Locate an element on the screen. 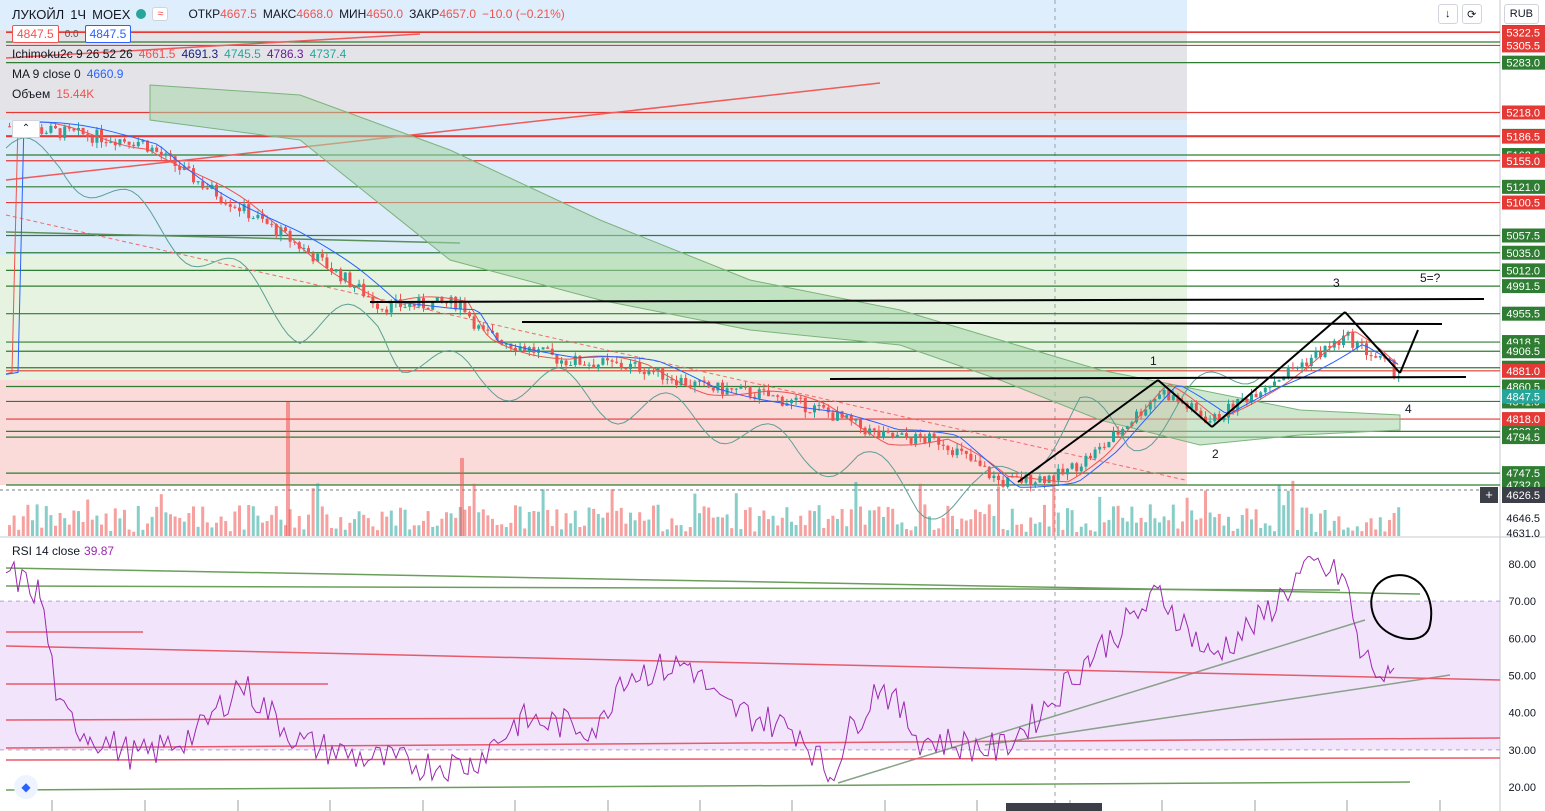 This screenshot has height=811, width=1545. buy-button: 4847.5 is located at coordinates (108, 34).